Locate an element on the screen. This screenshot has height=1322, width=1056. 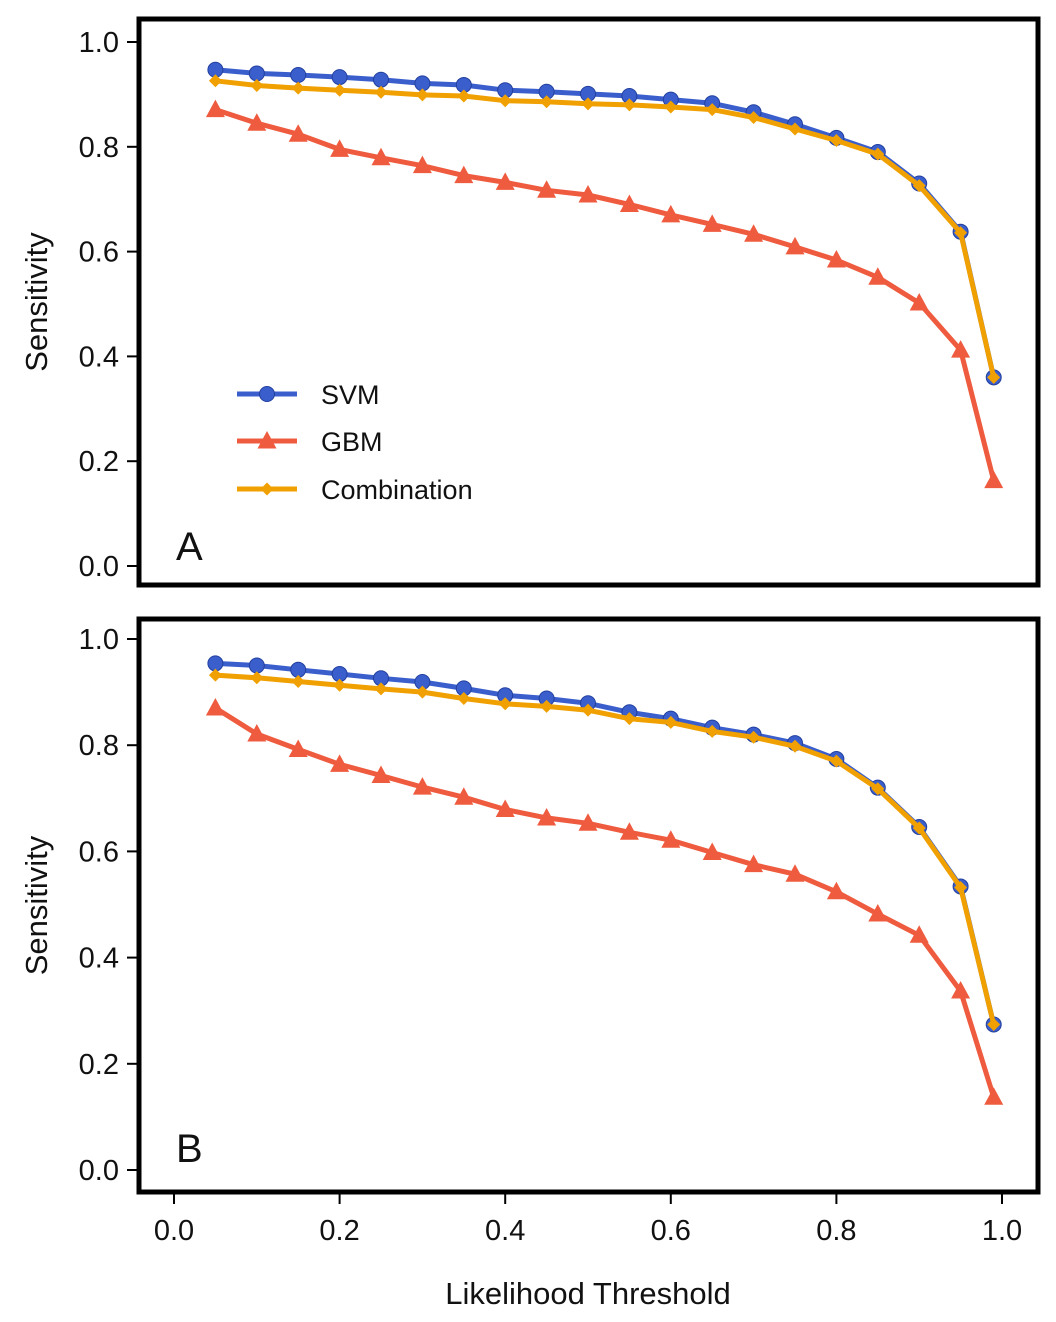
legend: SVM GBM Combination is located at coordinates (355, 442).